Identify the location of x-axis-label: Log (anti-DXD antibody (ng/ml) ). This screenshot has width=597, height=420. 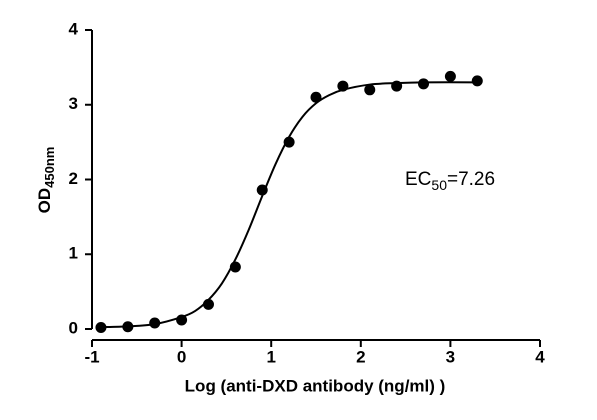
(315, 385).